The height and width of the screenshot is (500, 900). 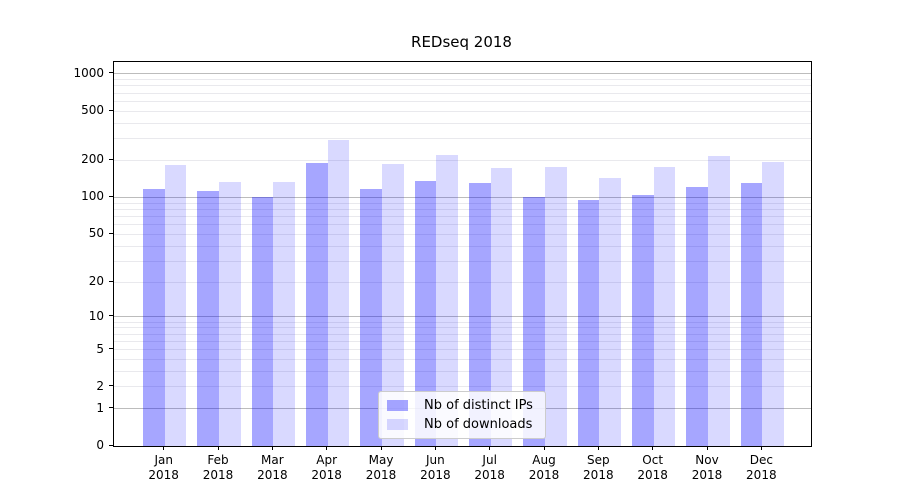 I want to click on x-tick-mark-sep, so click(x=598, y=448).